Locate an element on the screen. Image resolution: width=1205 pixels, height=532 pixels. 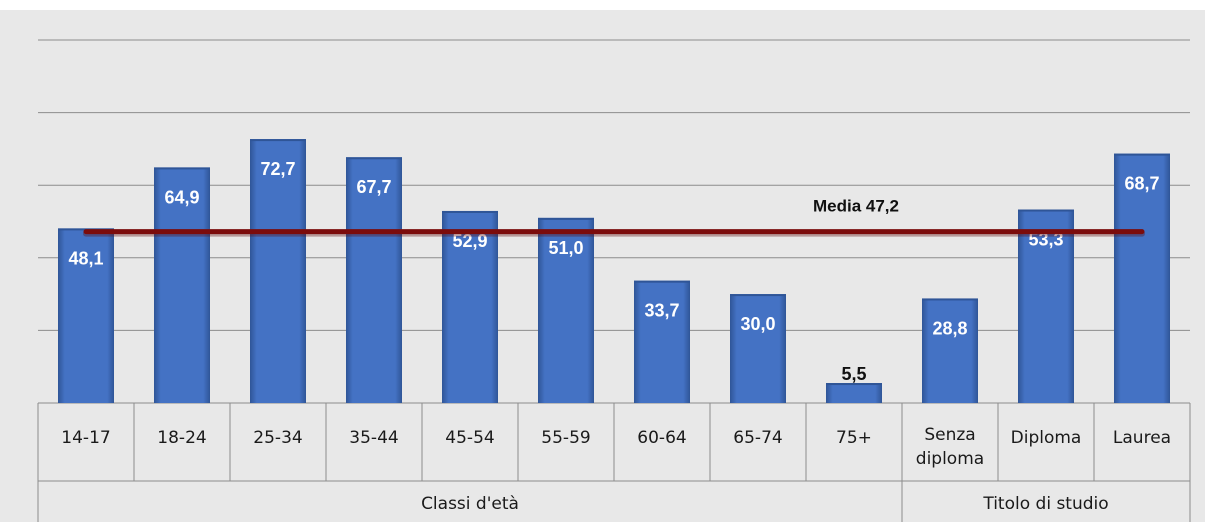
bar-value-label: 52,9 is located at coordinates (469, 241).